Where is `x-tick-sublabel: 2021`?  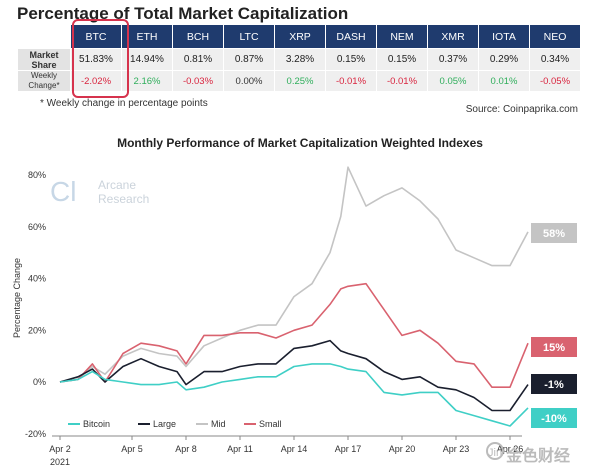 x-tick-sublabel: 2021 is located at coordinates (60, 462).